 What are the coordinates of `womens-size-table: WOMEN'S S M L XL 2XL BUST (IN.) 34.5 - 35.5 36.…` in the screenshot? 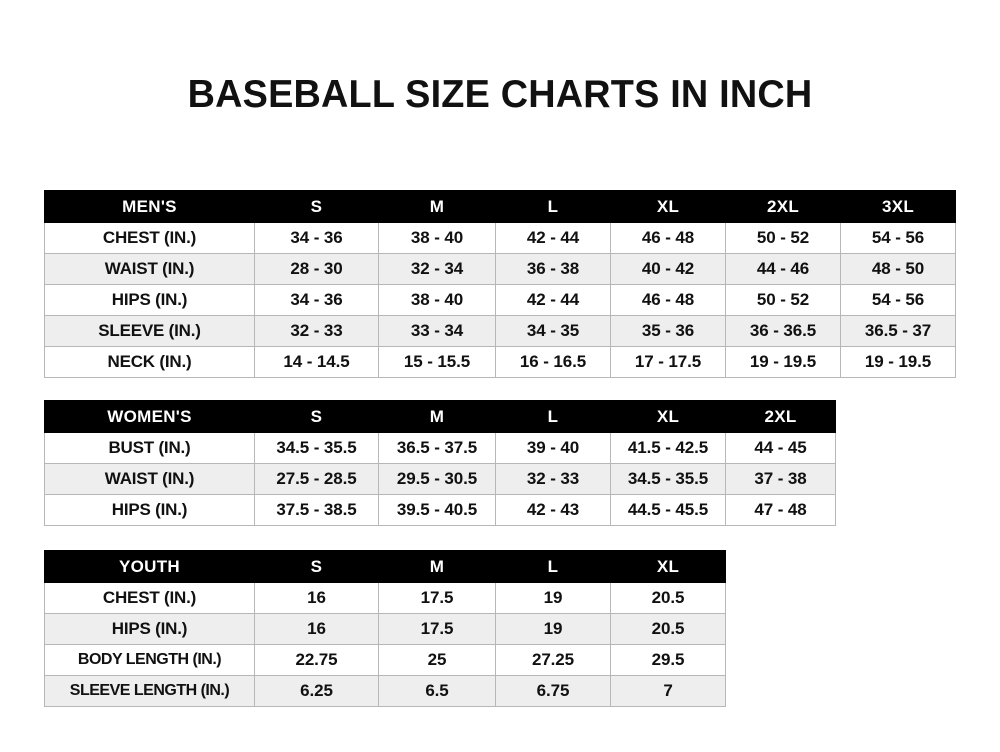 It's located at (440, 463).